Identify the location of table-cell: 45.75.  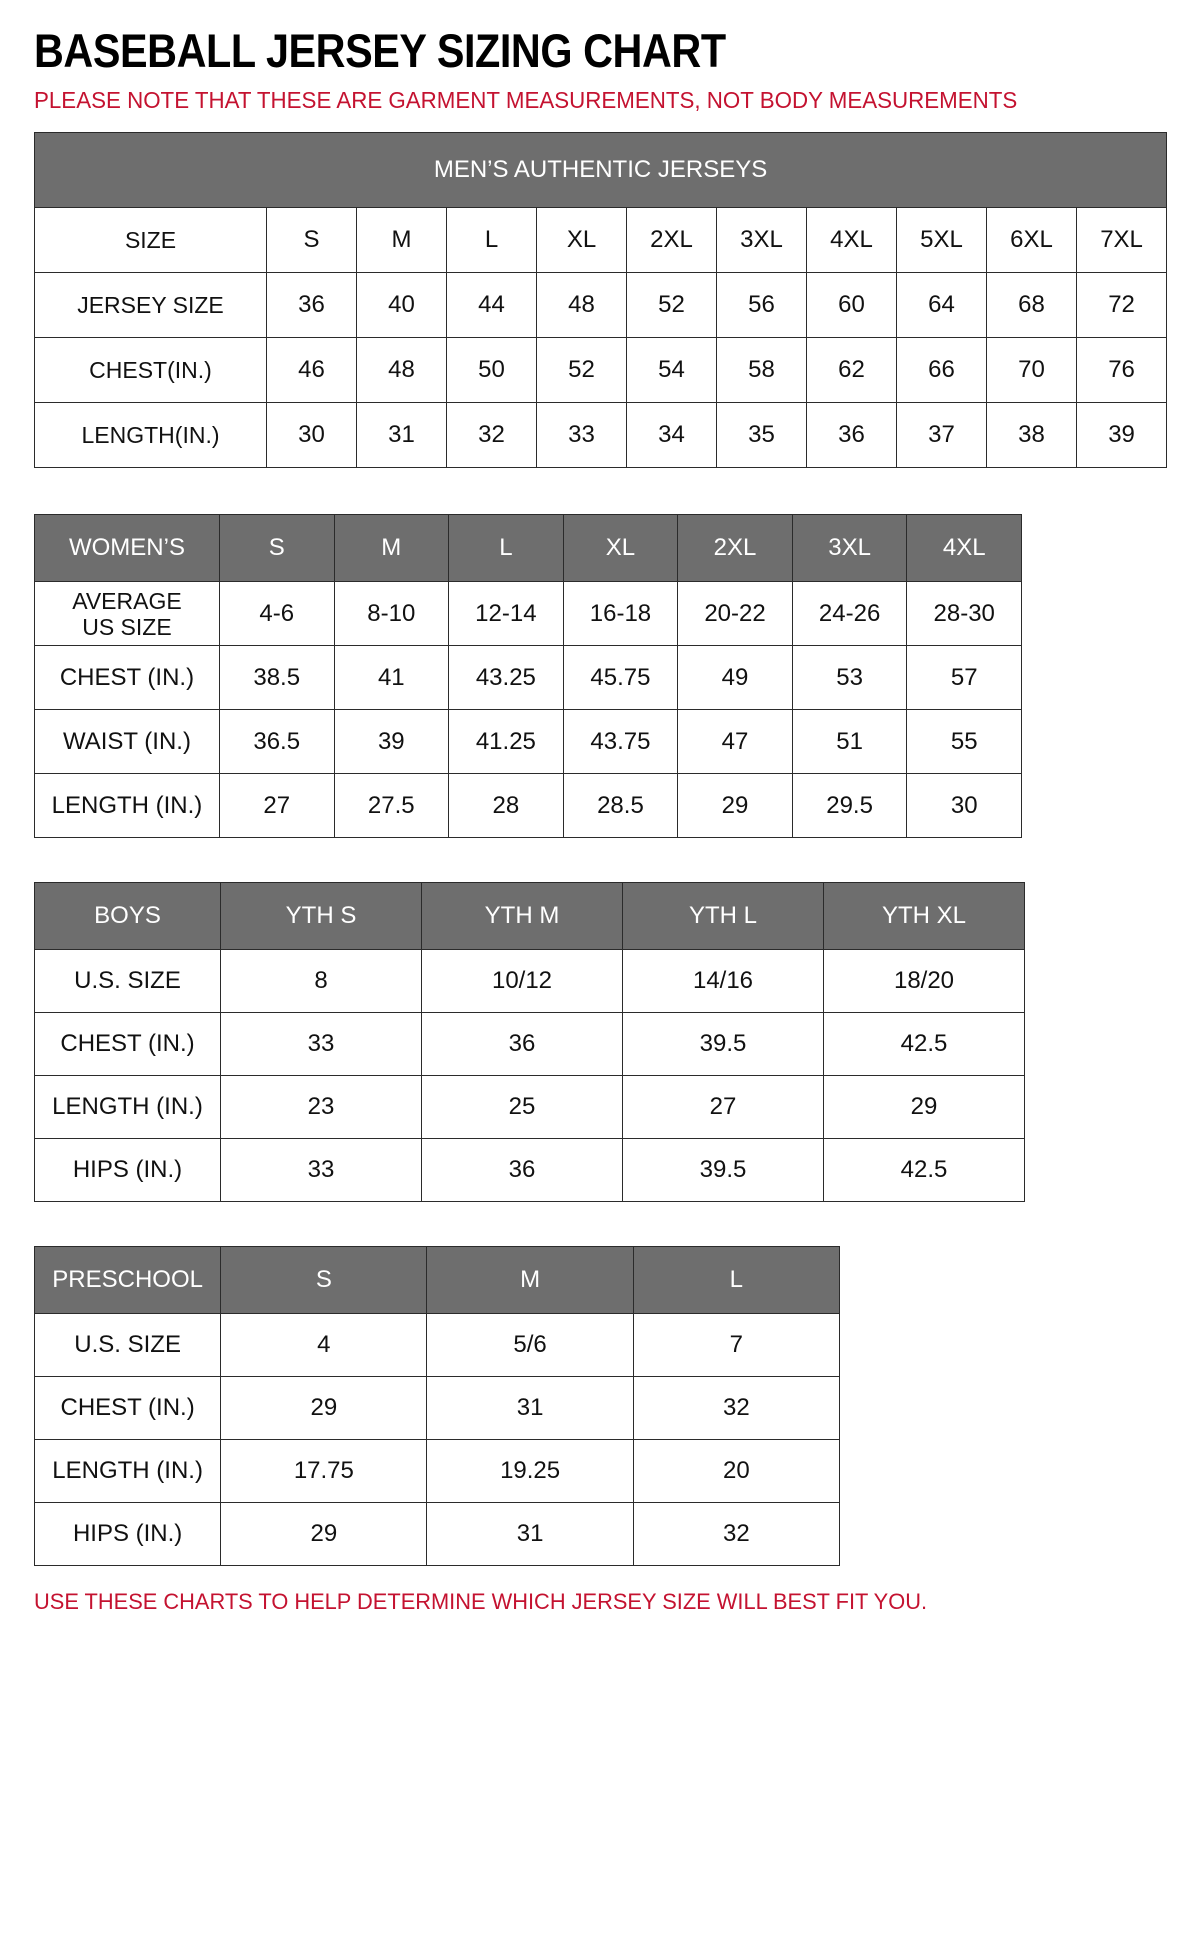
(620, 677).